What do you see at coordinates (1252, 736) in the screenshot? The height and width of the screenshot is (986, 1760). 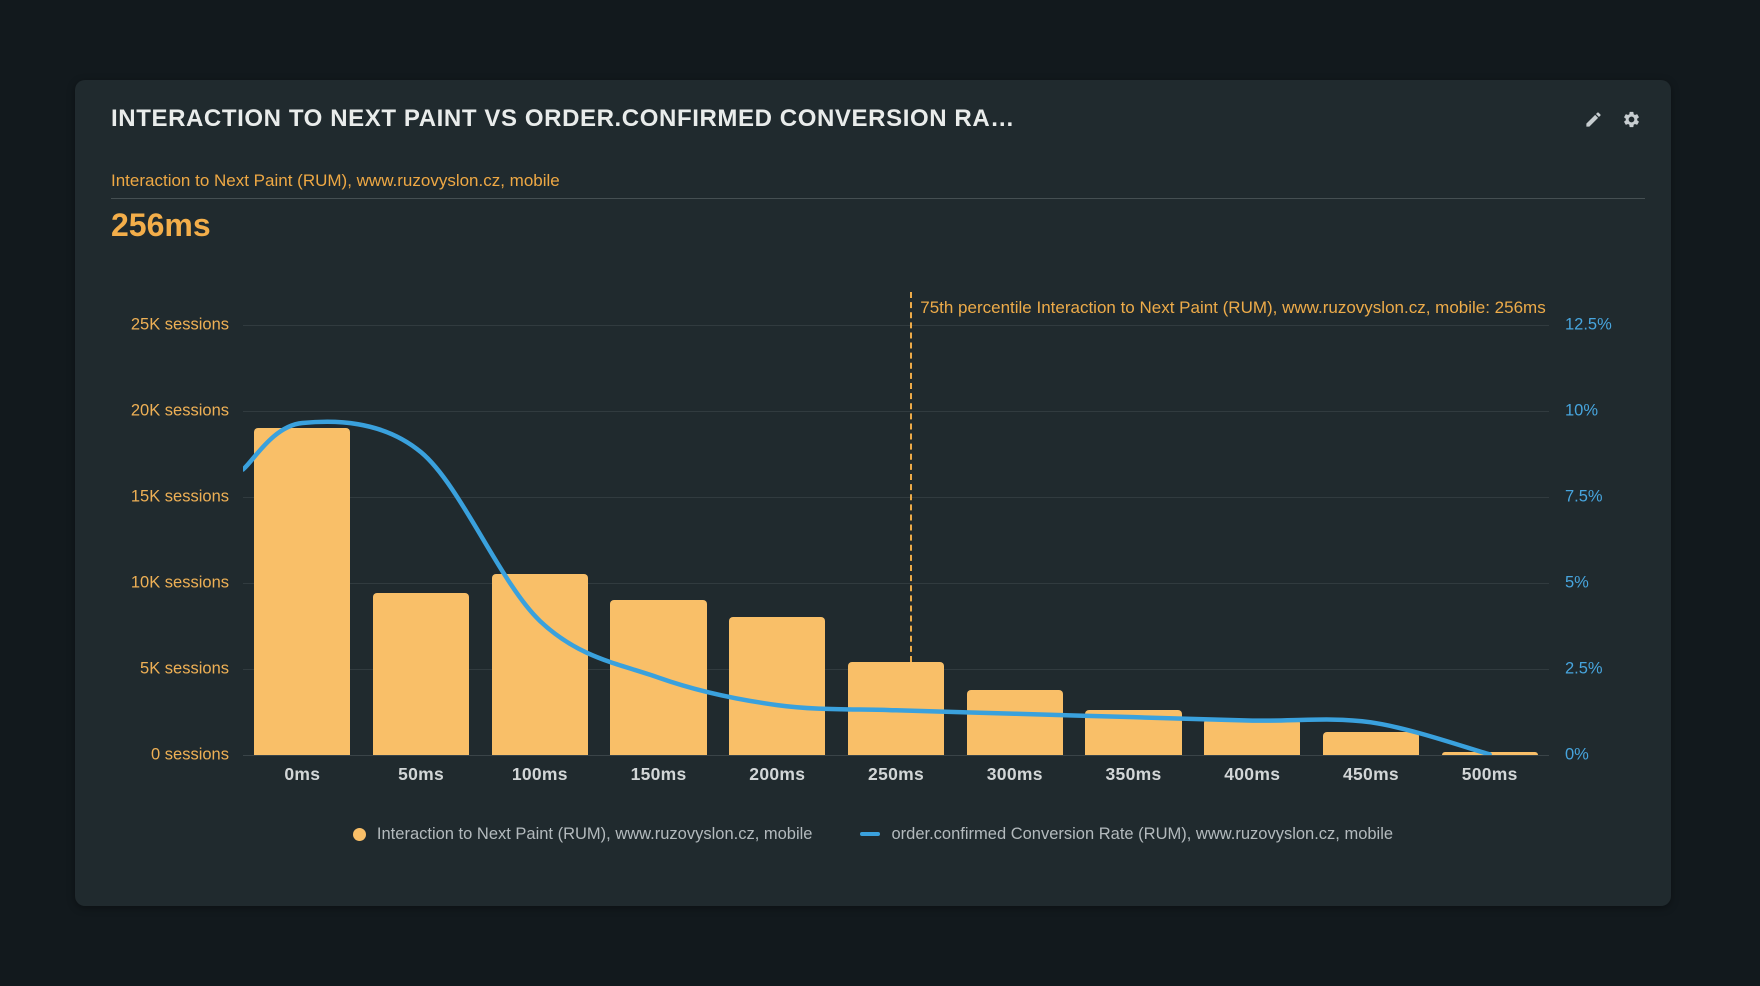 I see `bar-400ms` at bounding box center [1252, 736].